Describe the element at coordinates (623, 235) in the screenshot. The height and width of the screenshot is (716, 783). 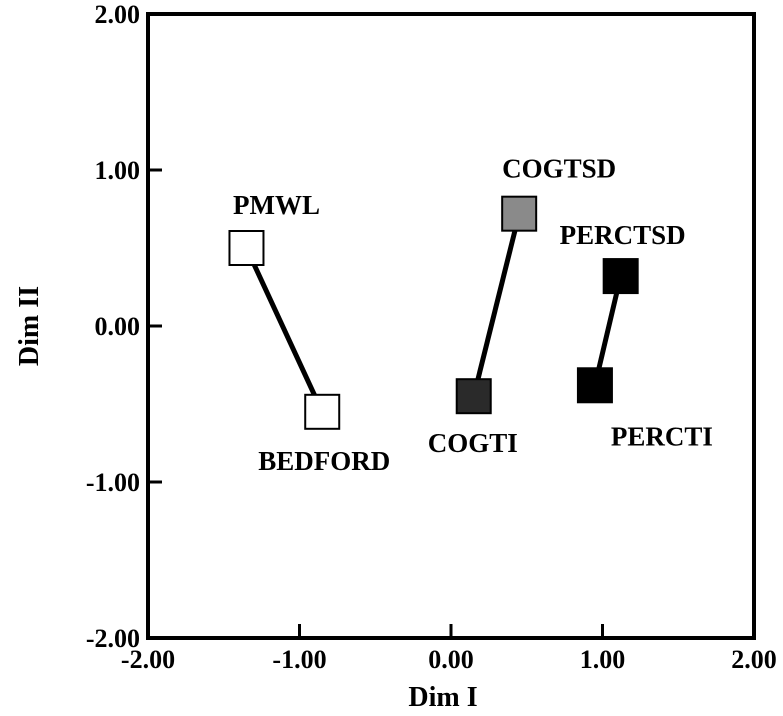
I see `point-label-perctsd: PERCTSD` at that location.